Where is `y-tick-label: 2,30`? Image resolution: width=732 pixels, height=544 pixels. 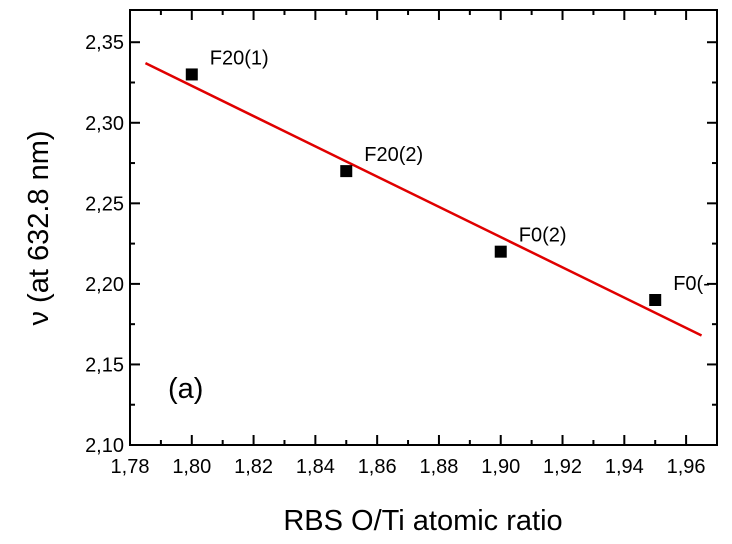
y-tick-label: 2,30 is located at coordinates (104, 124).